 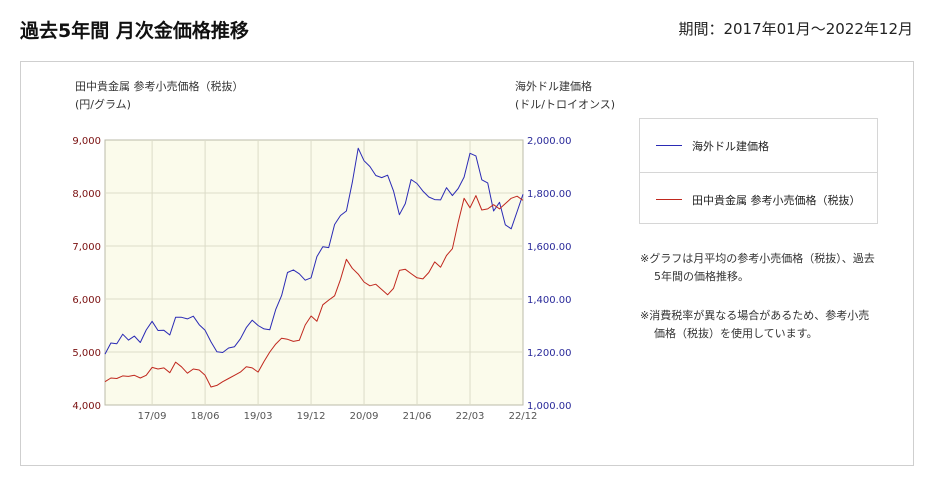 What do you see at coordinates (86, 353) in the screenshot?
I see `left-tick-label: 5,000` at bounding box center [86, 353].